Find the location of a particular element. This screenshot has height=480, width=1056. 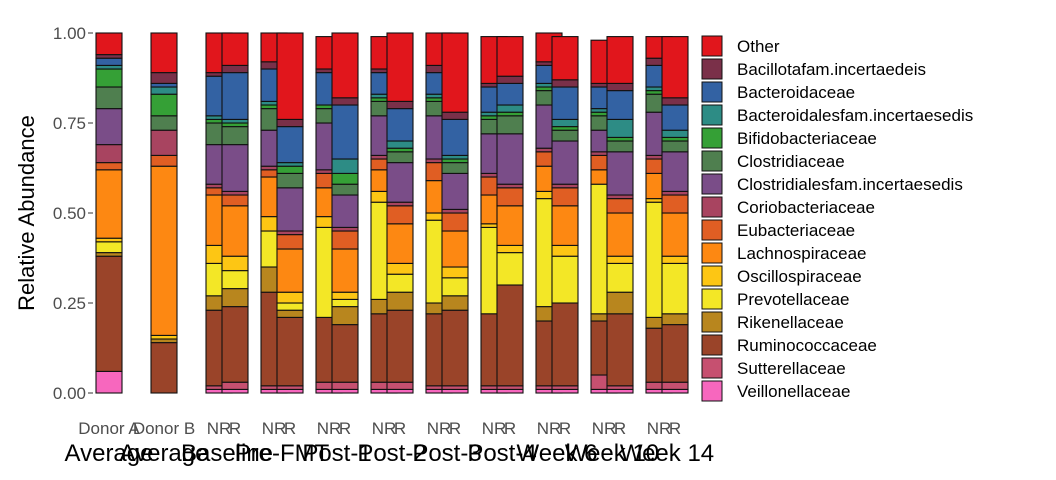

legend-item: Sutterellaceae is located at coordinates (773, 368).